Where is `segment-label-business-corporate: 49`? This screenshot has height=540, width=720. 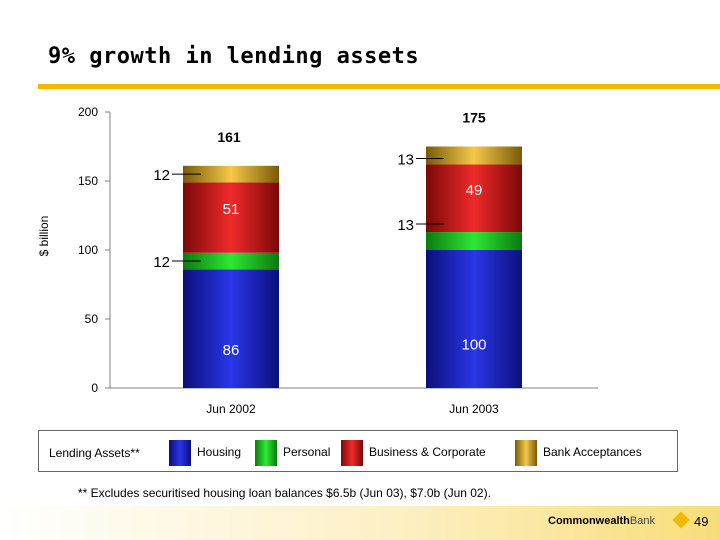 segment-label-business-corporate: 49 is located at coordinates (474, 190).